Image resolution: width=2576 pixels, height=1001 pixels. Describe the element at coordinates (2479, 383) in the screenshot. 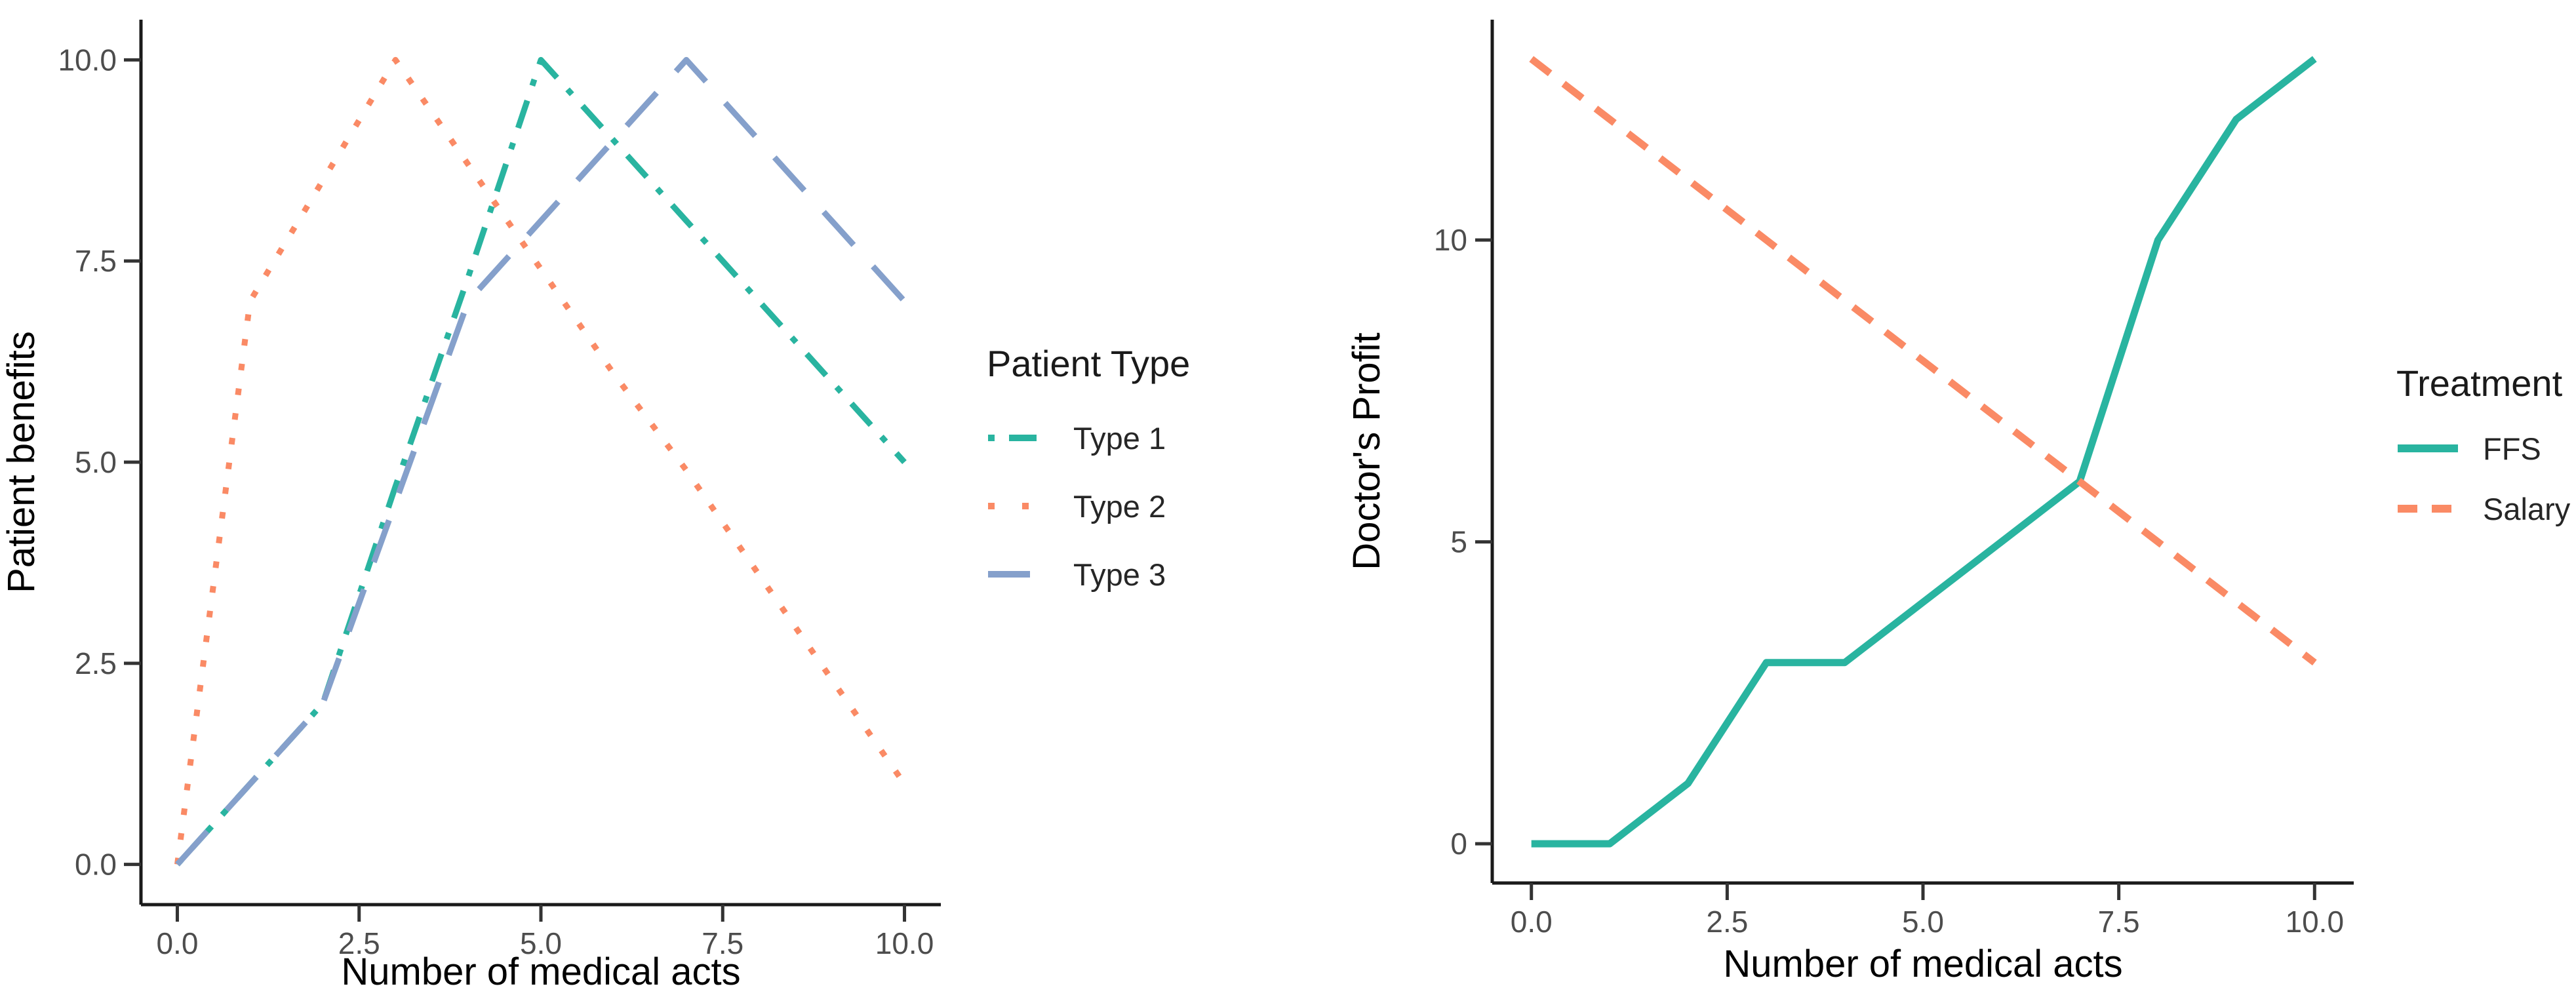

I see `legend-title: Treatment` at that location.